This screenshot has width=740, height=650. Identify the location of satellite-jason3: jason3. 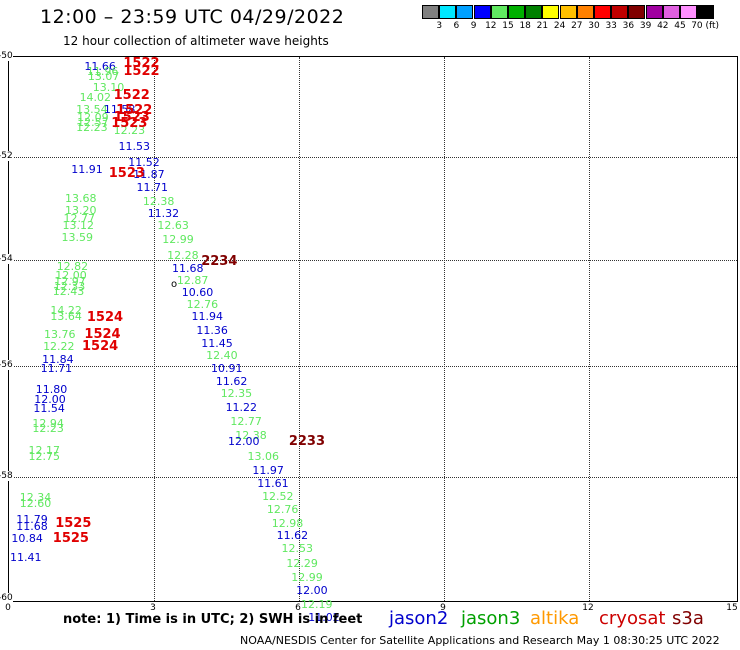
(491, 618).